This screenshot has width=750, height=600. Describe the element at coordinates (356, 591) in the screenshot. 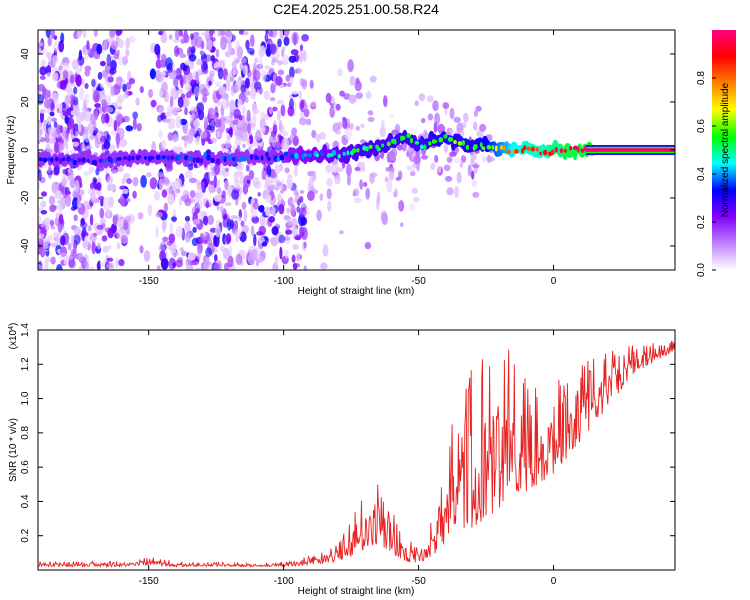

I see `snr-x-axis-label: Height of straight line (km)` at that location.